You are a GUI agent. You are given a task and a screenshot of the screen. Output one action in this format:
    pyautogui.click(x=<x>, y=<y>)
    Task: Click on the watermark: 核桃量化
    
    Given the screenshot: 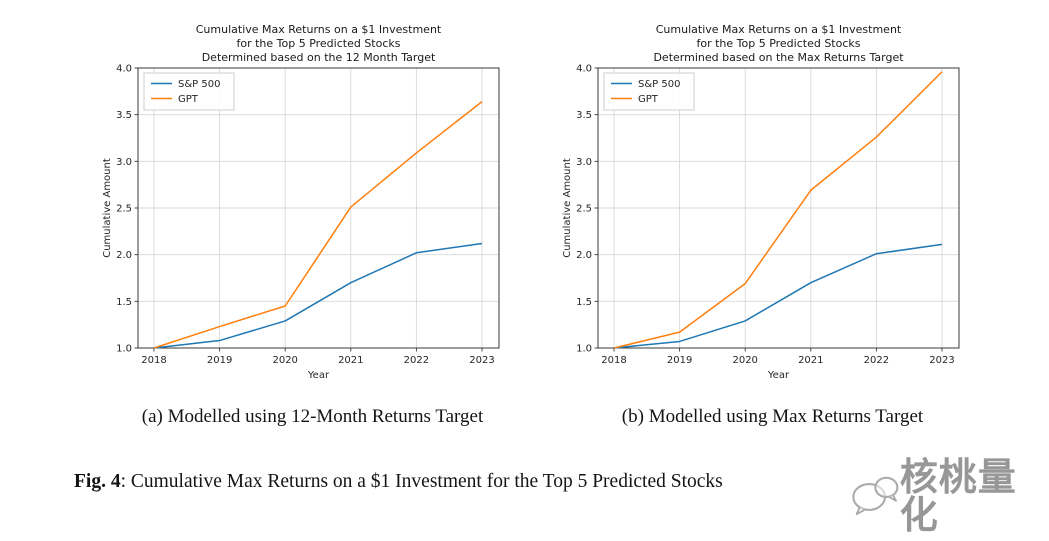 What is the action you would take?
    pyautogui.click(x=949, y=496)
    